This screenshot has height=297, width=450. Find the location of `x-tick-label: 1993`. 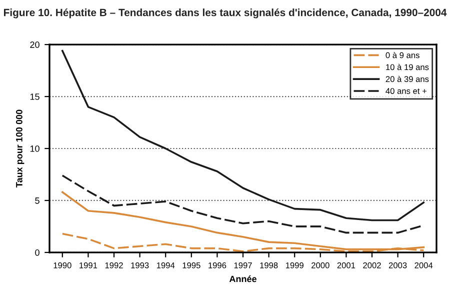

x-tick-label: 1993 is located at coordinates (140, 265).